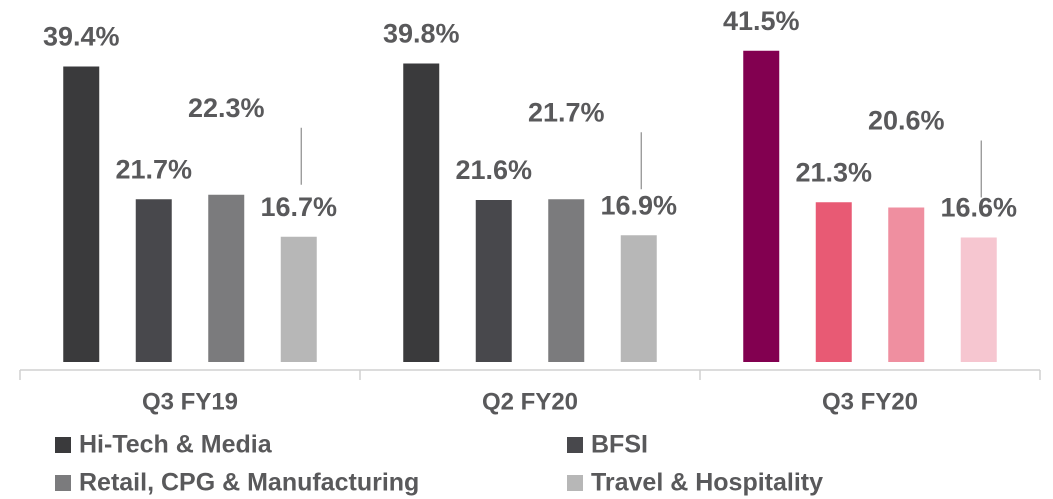  Describe the element at coordinates (226, 108) in the screenshot. I see `data-label: 22.3%` at that location.